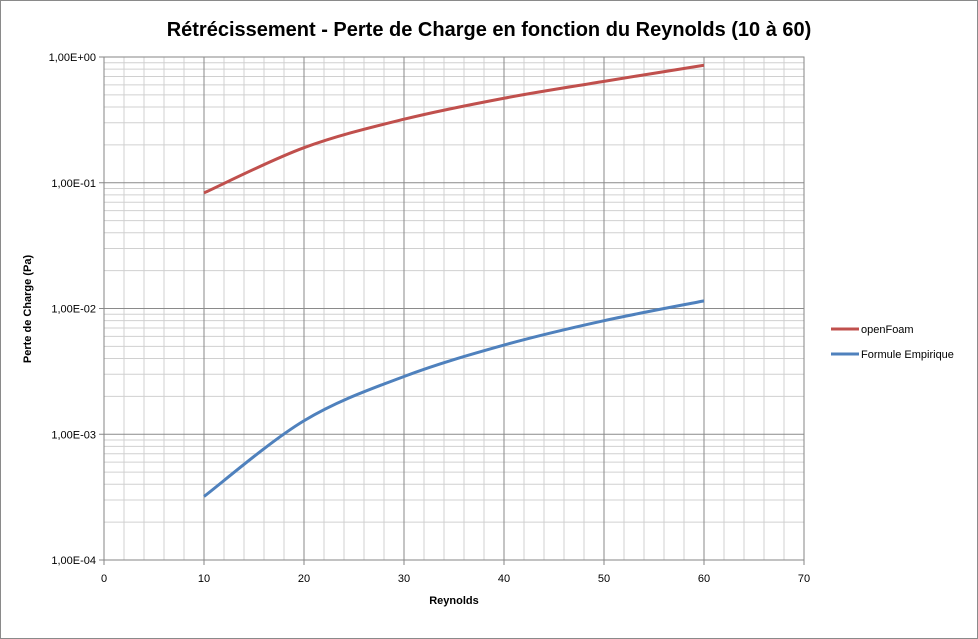 The width and height of the screenshot is (978, 639). Describe the element at coordinates (404, 579) in the screenshot. I see `x-tick-label: 30` at that location.